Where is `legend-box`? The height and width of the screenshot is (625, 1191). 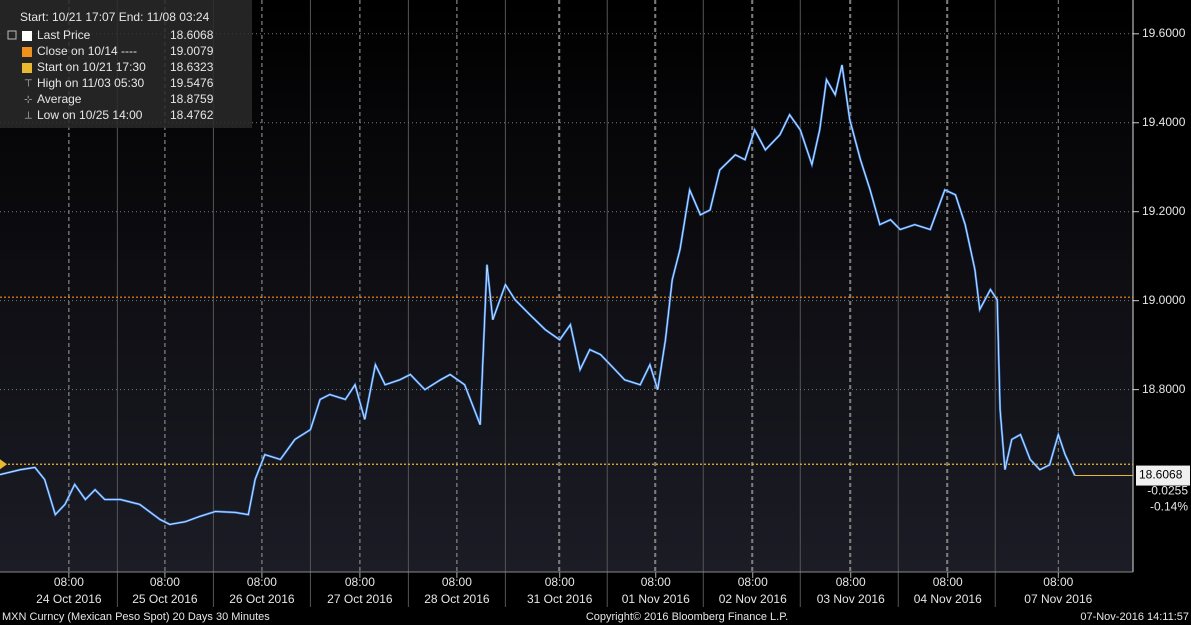
legend-box is located at coordinates (126, 64).